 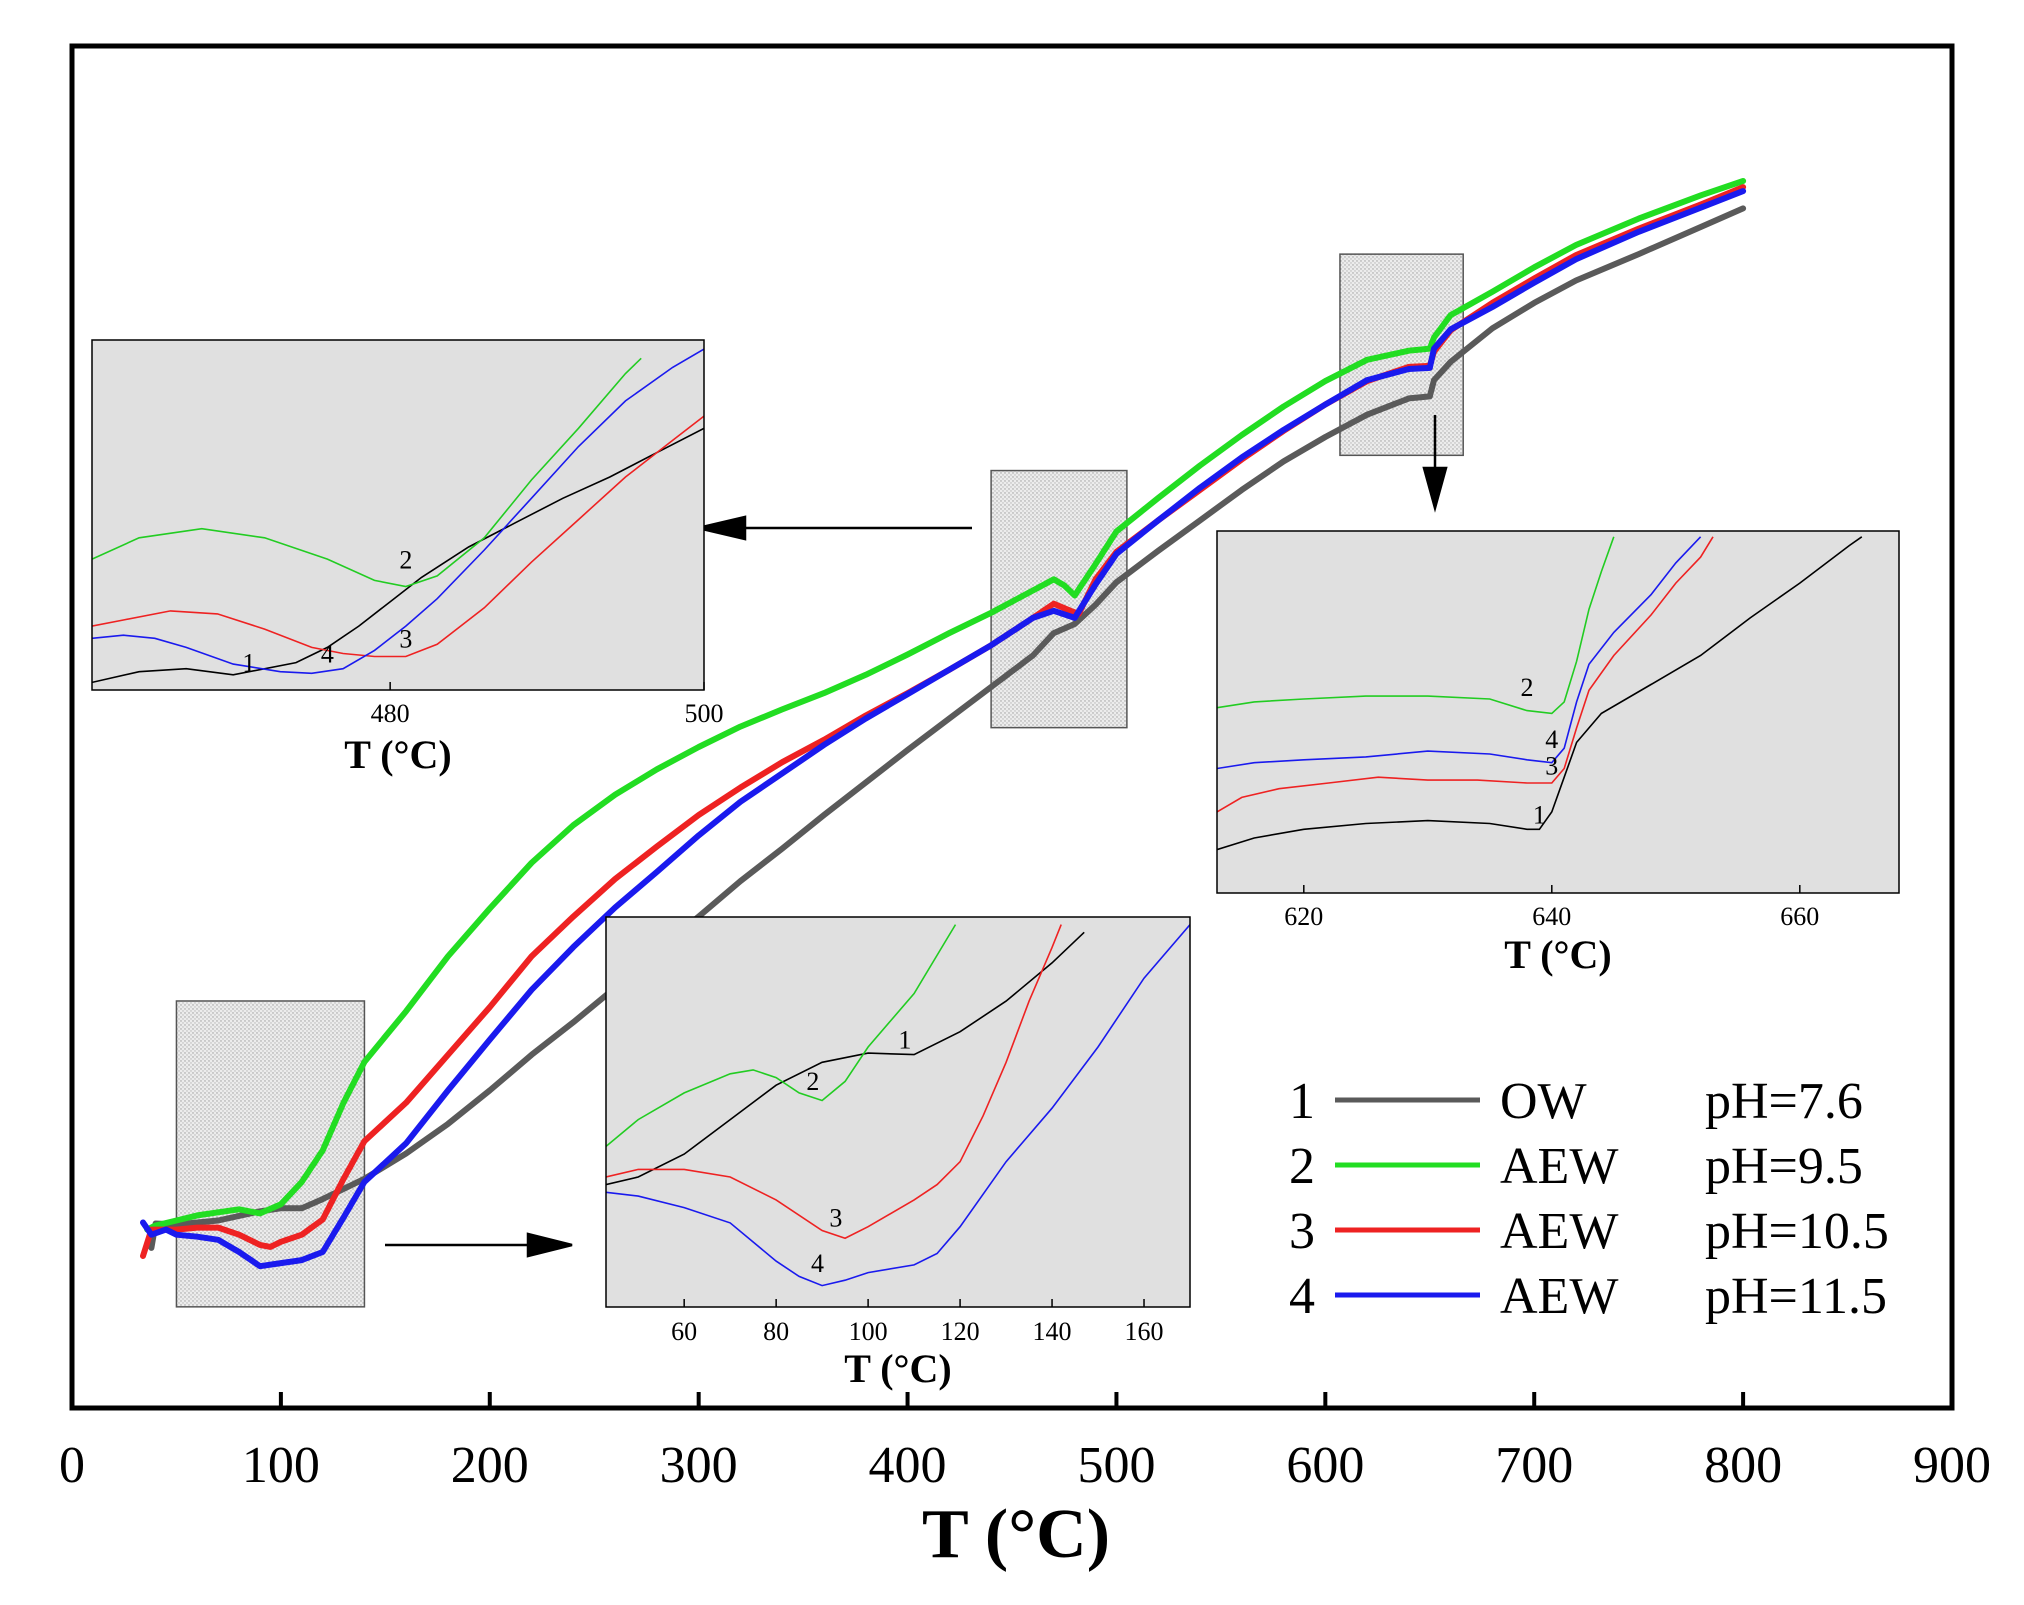 What do you see at coordinates (908, 1465) in the screenshot?
I see `x-tick-label-400: 400` at bounding box center [908, 1465].